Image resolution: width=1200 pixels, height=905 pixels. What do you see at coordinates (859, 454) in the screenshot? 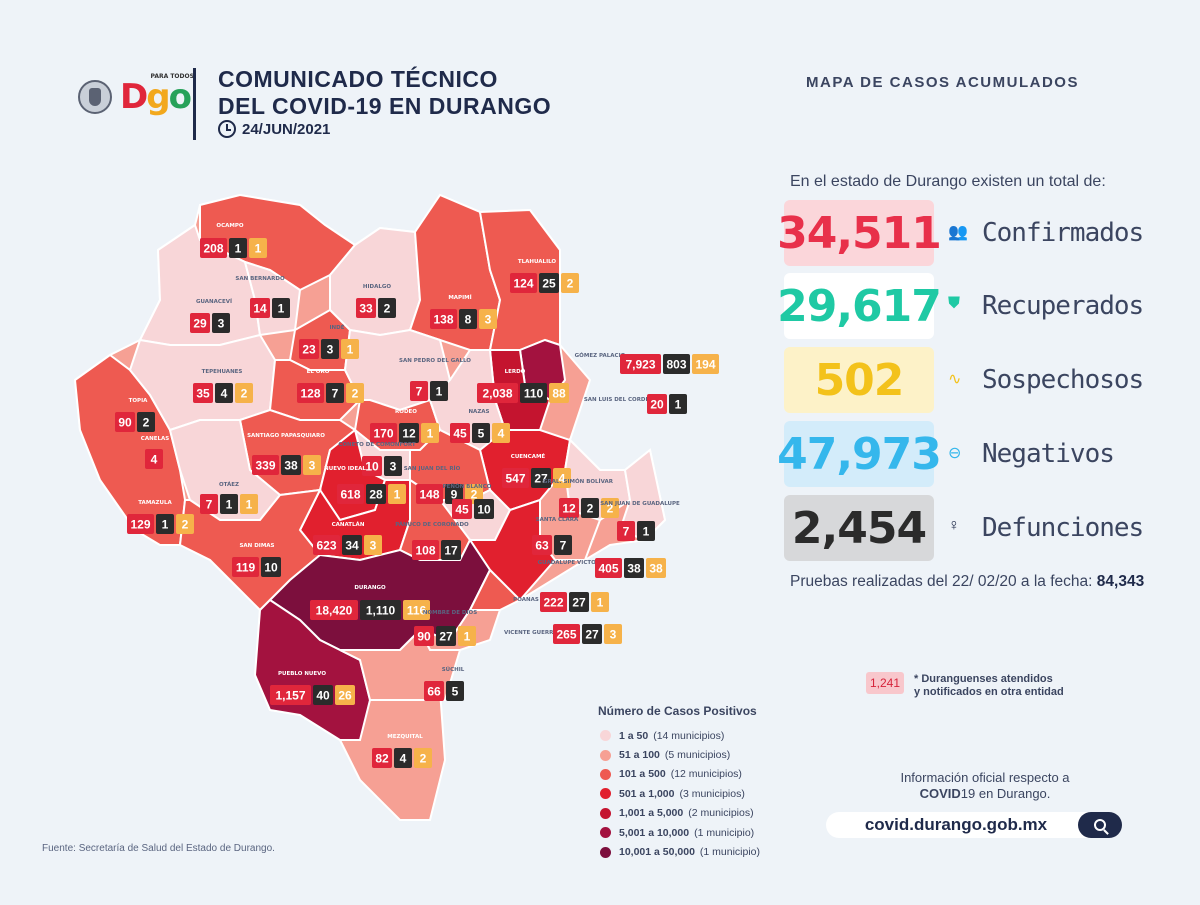
I see `stat-value-negativos: 47,973` at bounding box center [859, 454].